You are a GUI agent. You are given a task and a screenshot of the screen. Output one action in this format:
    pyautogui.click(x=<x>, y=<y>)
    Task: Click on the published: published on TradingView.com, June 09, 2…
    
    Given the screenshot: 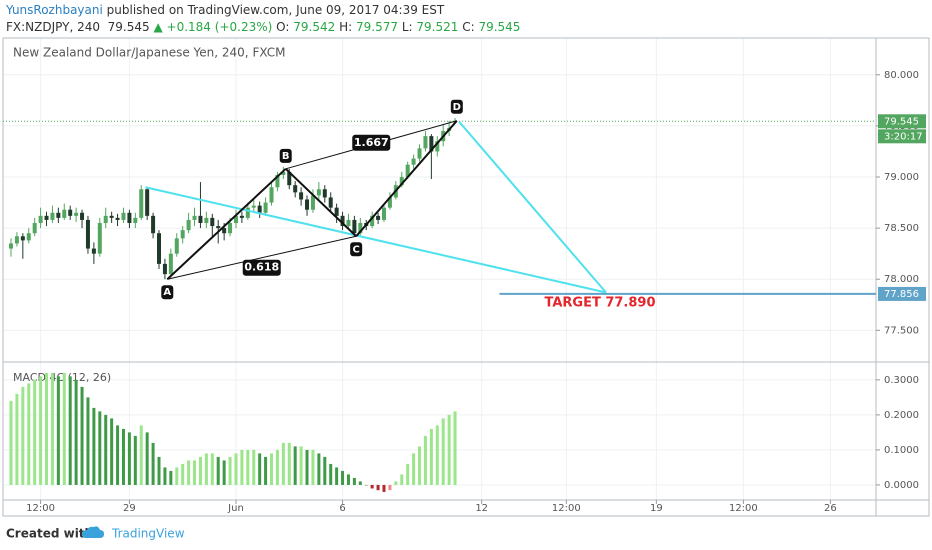 What is the action you would take?
    pyautogui.click(x=275, y=10)
    